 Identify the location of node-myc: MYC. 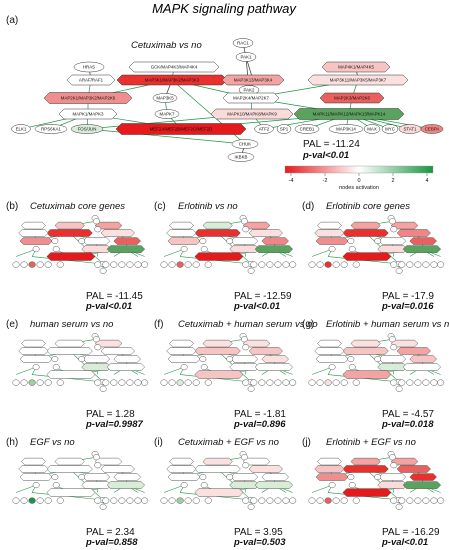
(390, 129).